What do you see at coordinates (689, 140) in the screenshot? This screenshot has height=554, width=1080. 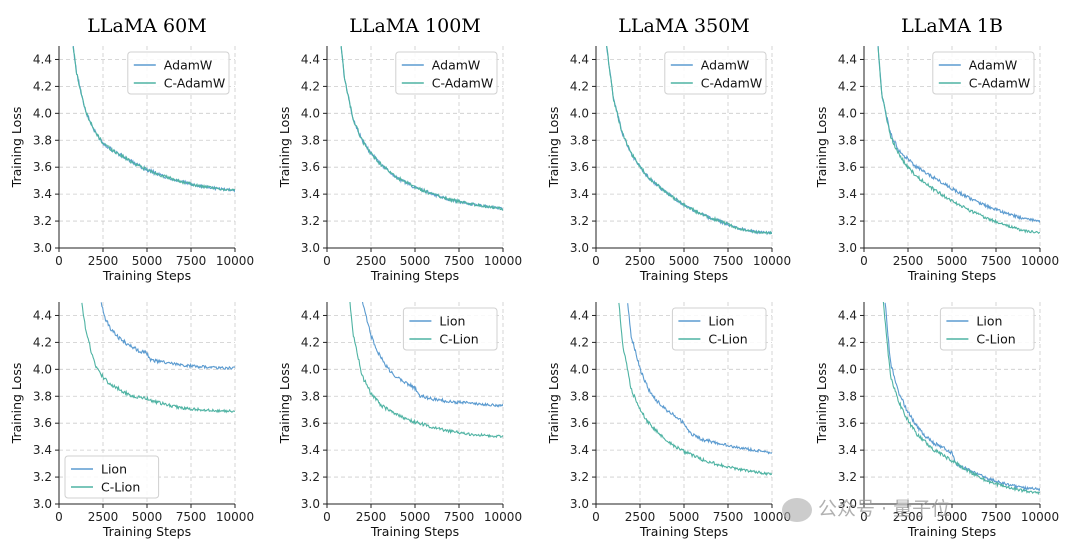 I see `series-line-c-adamw` at bounding box center [689, 140].